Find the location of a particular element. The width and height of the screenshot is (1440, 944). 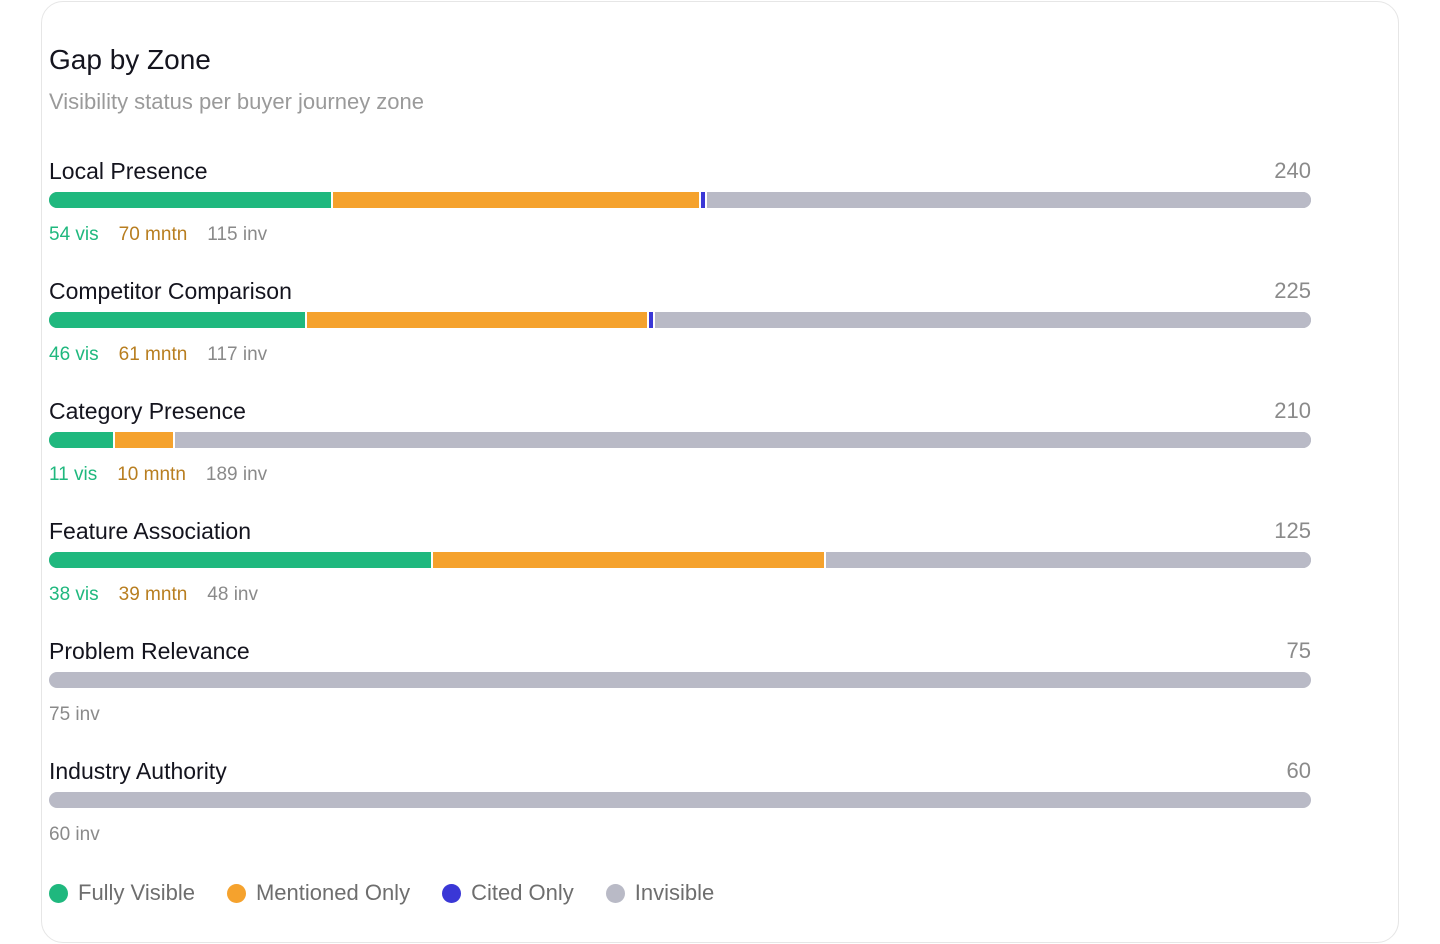

legend-item: Cited Only is located at coordinates (508, 893).